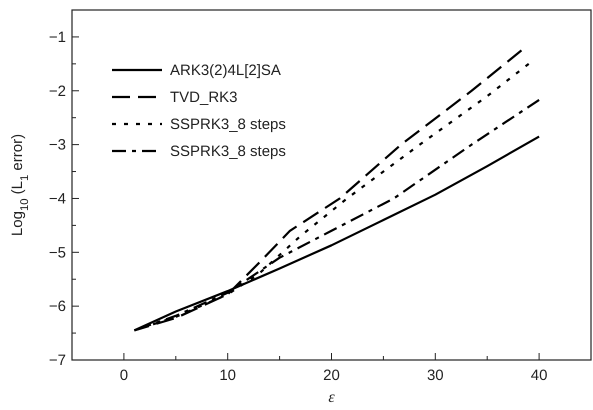  I want to click on y-tick-label: −4, so click(57, 199).